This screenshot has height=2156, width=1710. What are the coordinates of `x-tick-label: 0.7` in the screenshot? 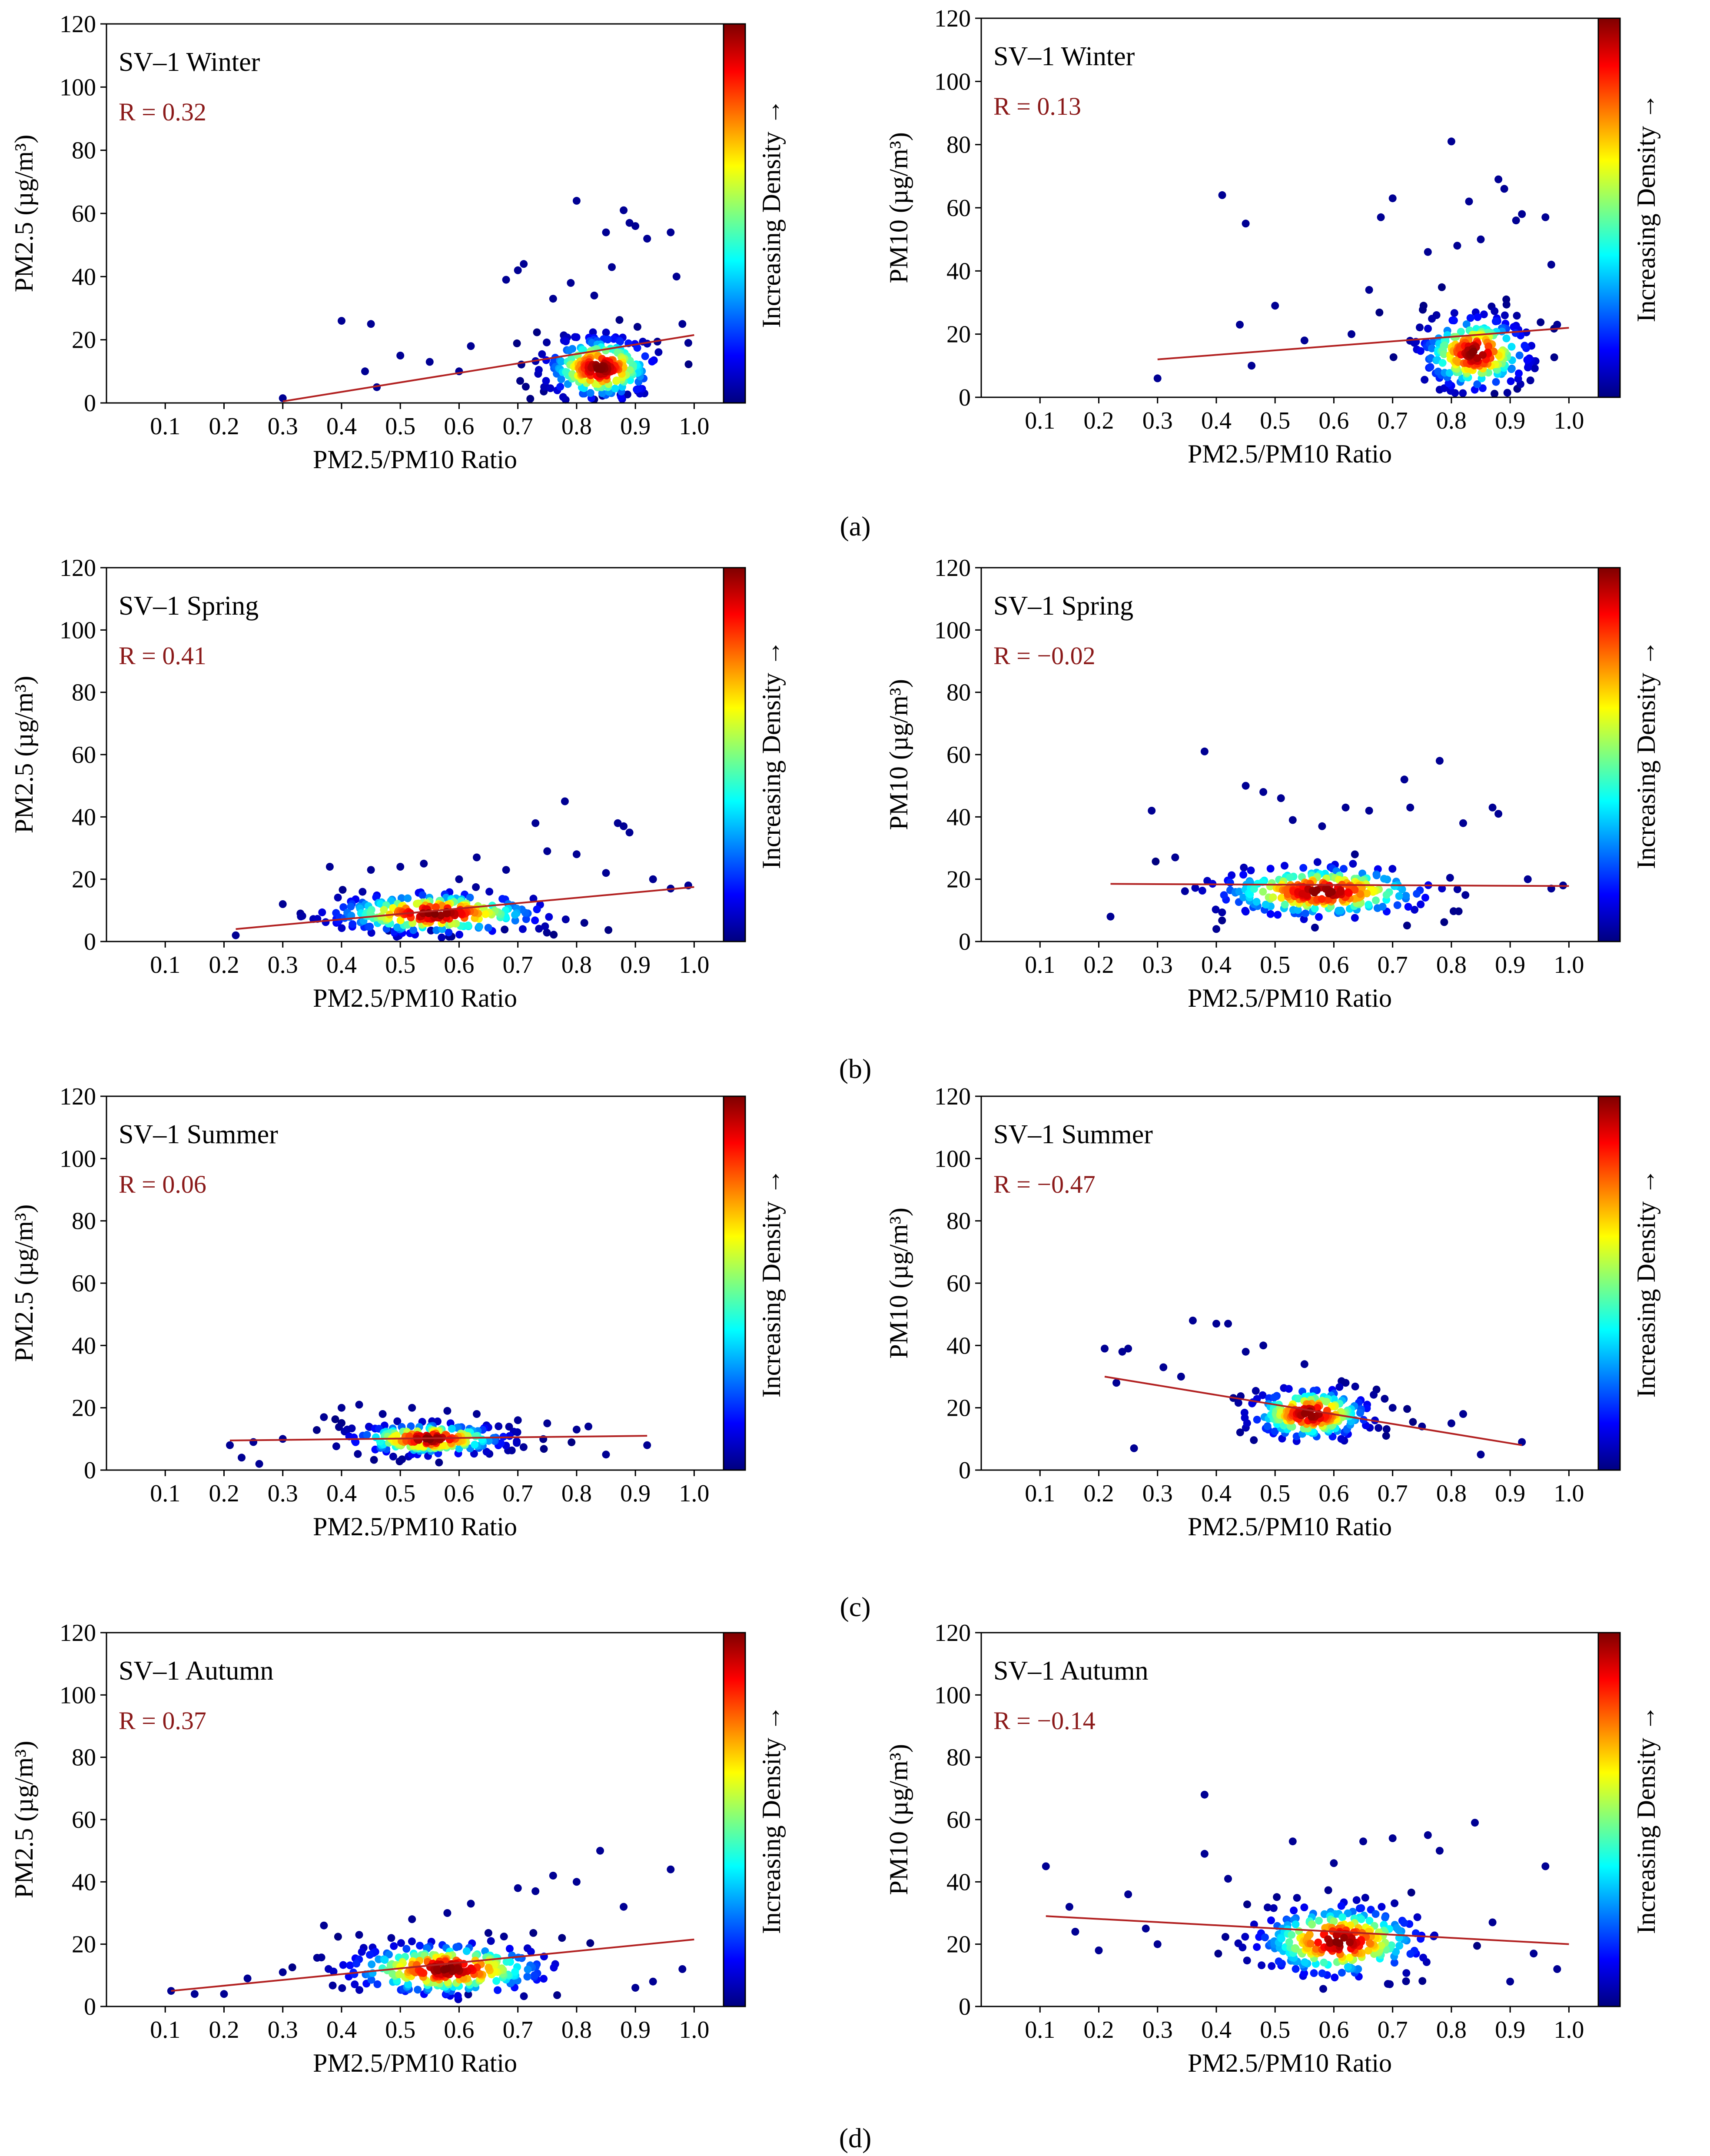 It's located at (518, 427).